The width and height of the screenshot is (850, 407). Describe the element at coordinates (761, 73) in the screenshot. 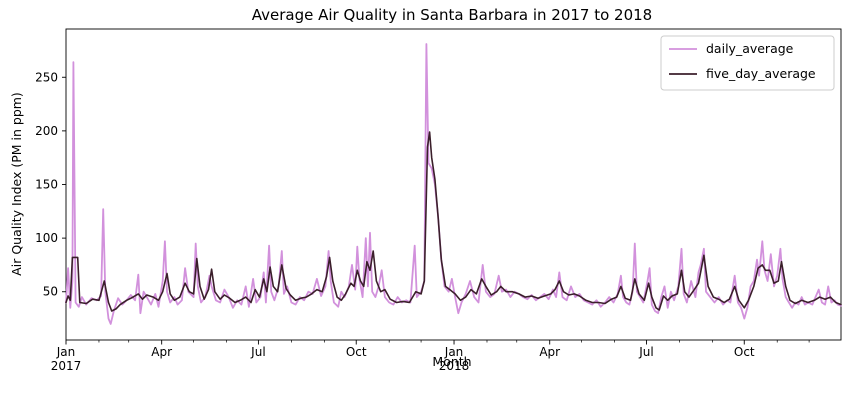

I see `legend-label-five-day-average: five_day_average` at that location.